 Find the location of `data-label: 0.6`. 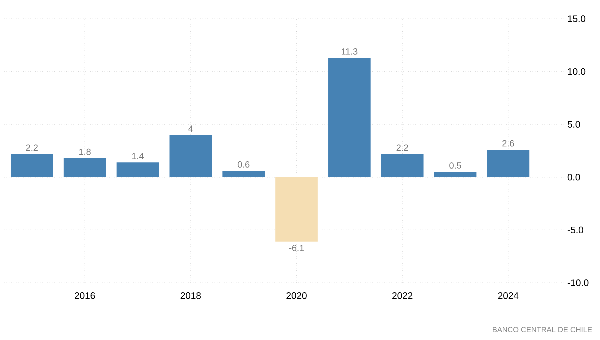

data-label: 0.6 is located at coordinates (244, 165).